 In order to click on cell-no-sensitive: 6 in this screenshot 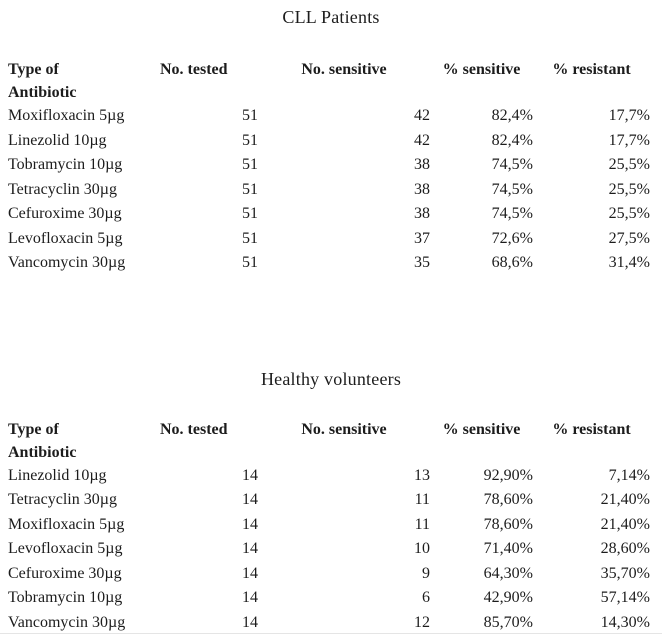, I will do `click(426, 597)`.